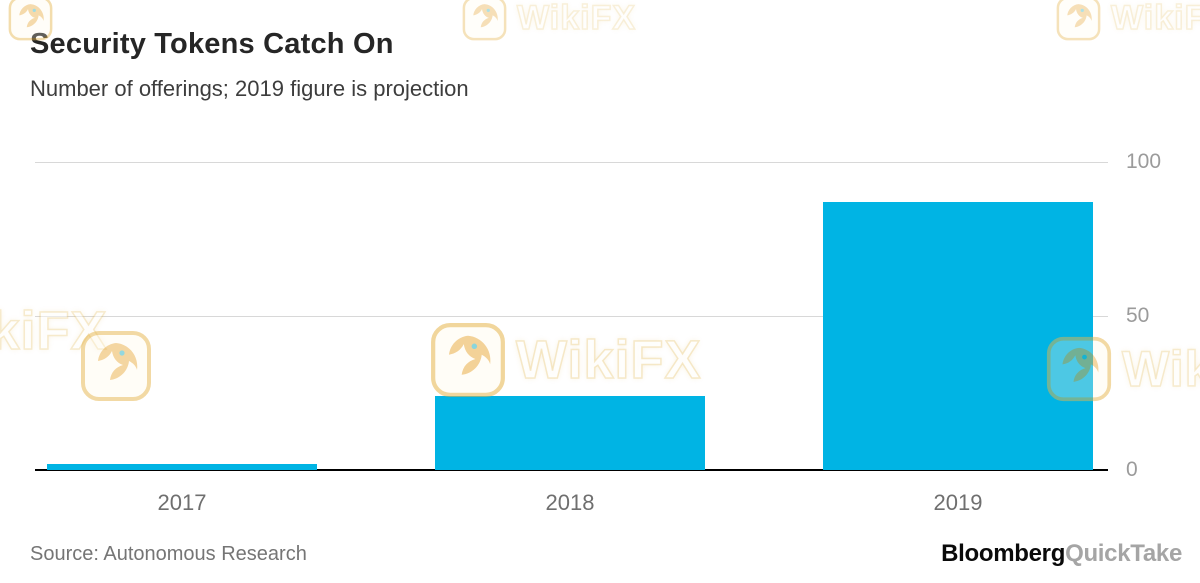 Image resolution: width=1200 pixels, height=583 pixels. Describe the element at coordinates (1003, 553) in the screenshot. I see `brand-bloomberg: Bloomberg` at that location.